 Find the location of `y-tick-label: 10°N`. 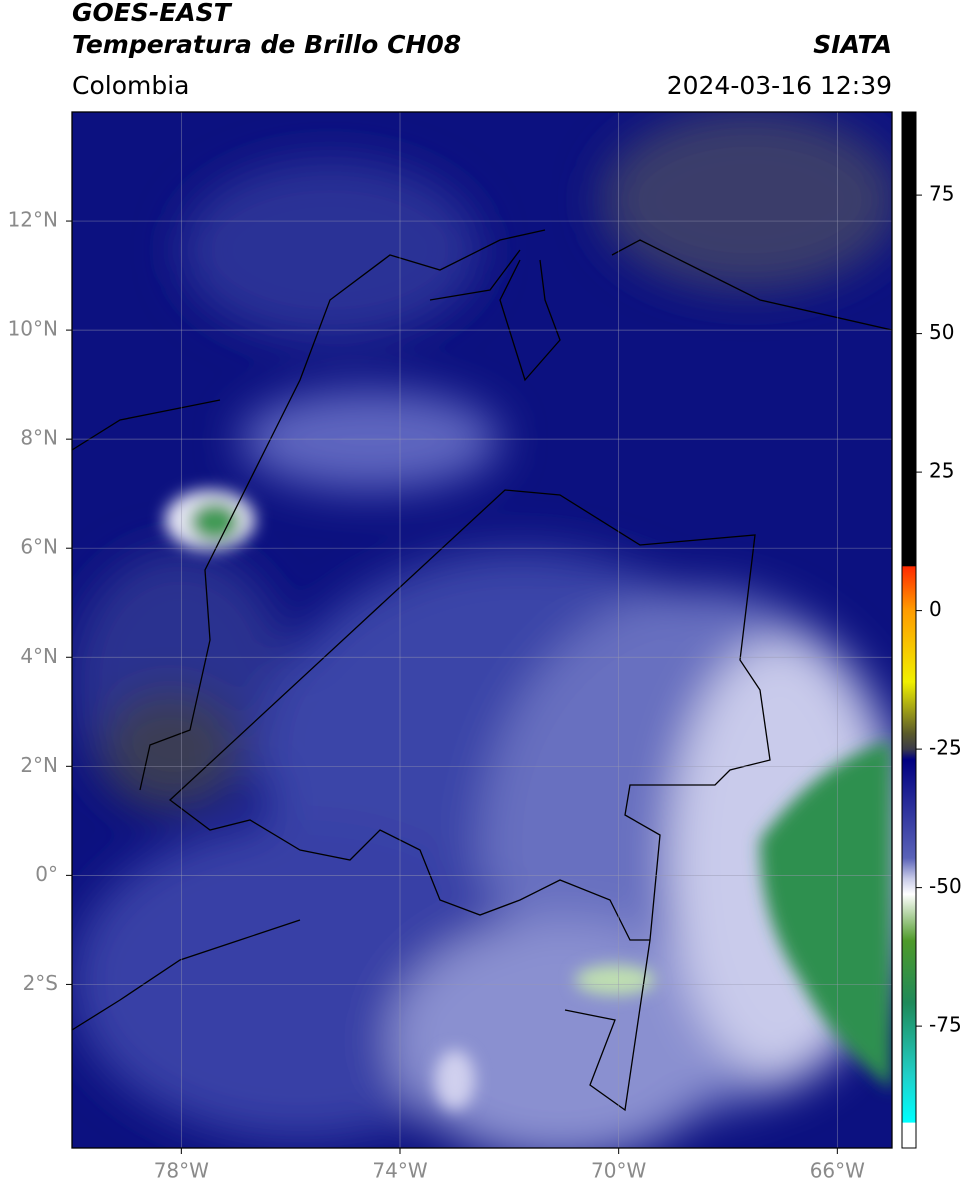

y-tick-label: 10°N is located at coordinates (33, 329).